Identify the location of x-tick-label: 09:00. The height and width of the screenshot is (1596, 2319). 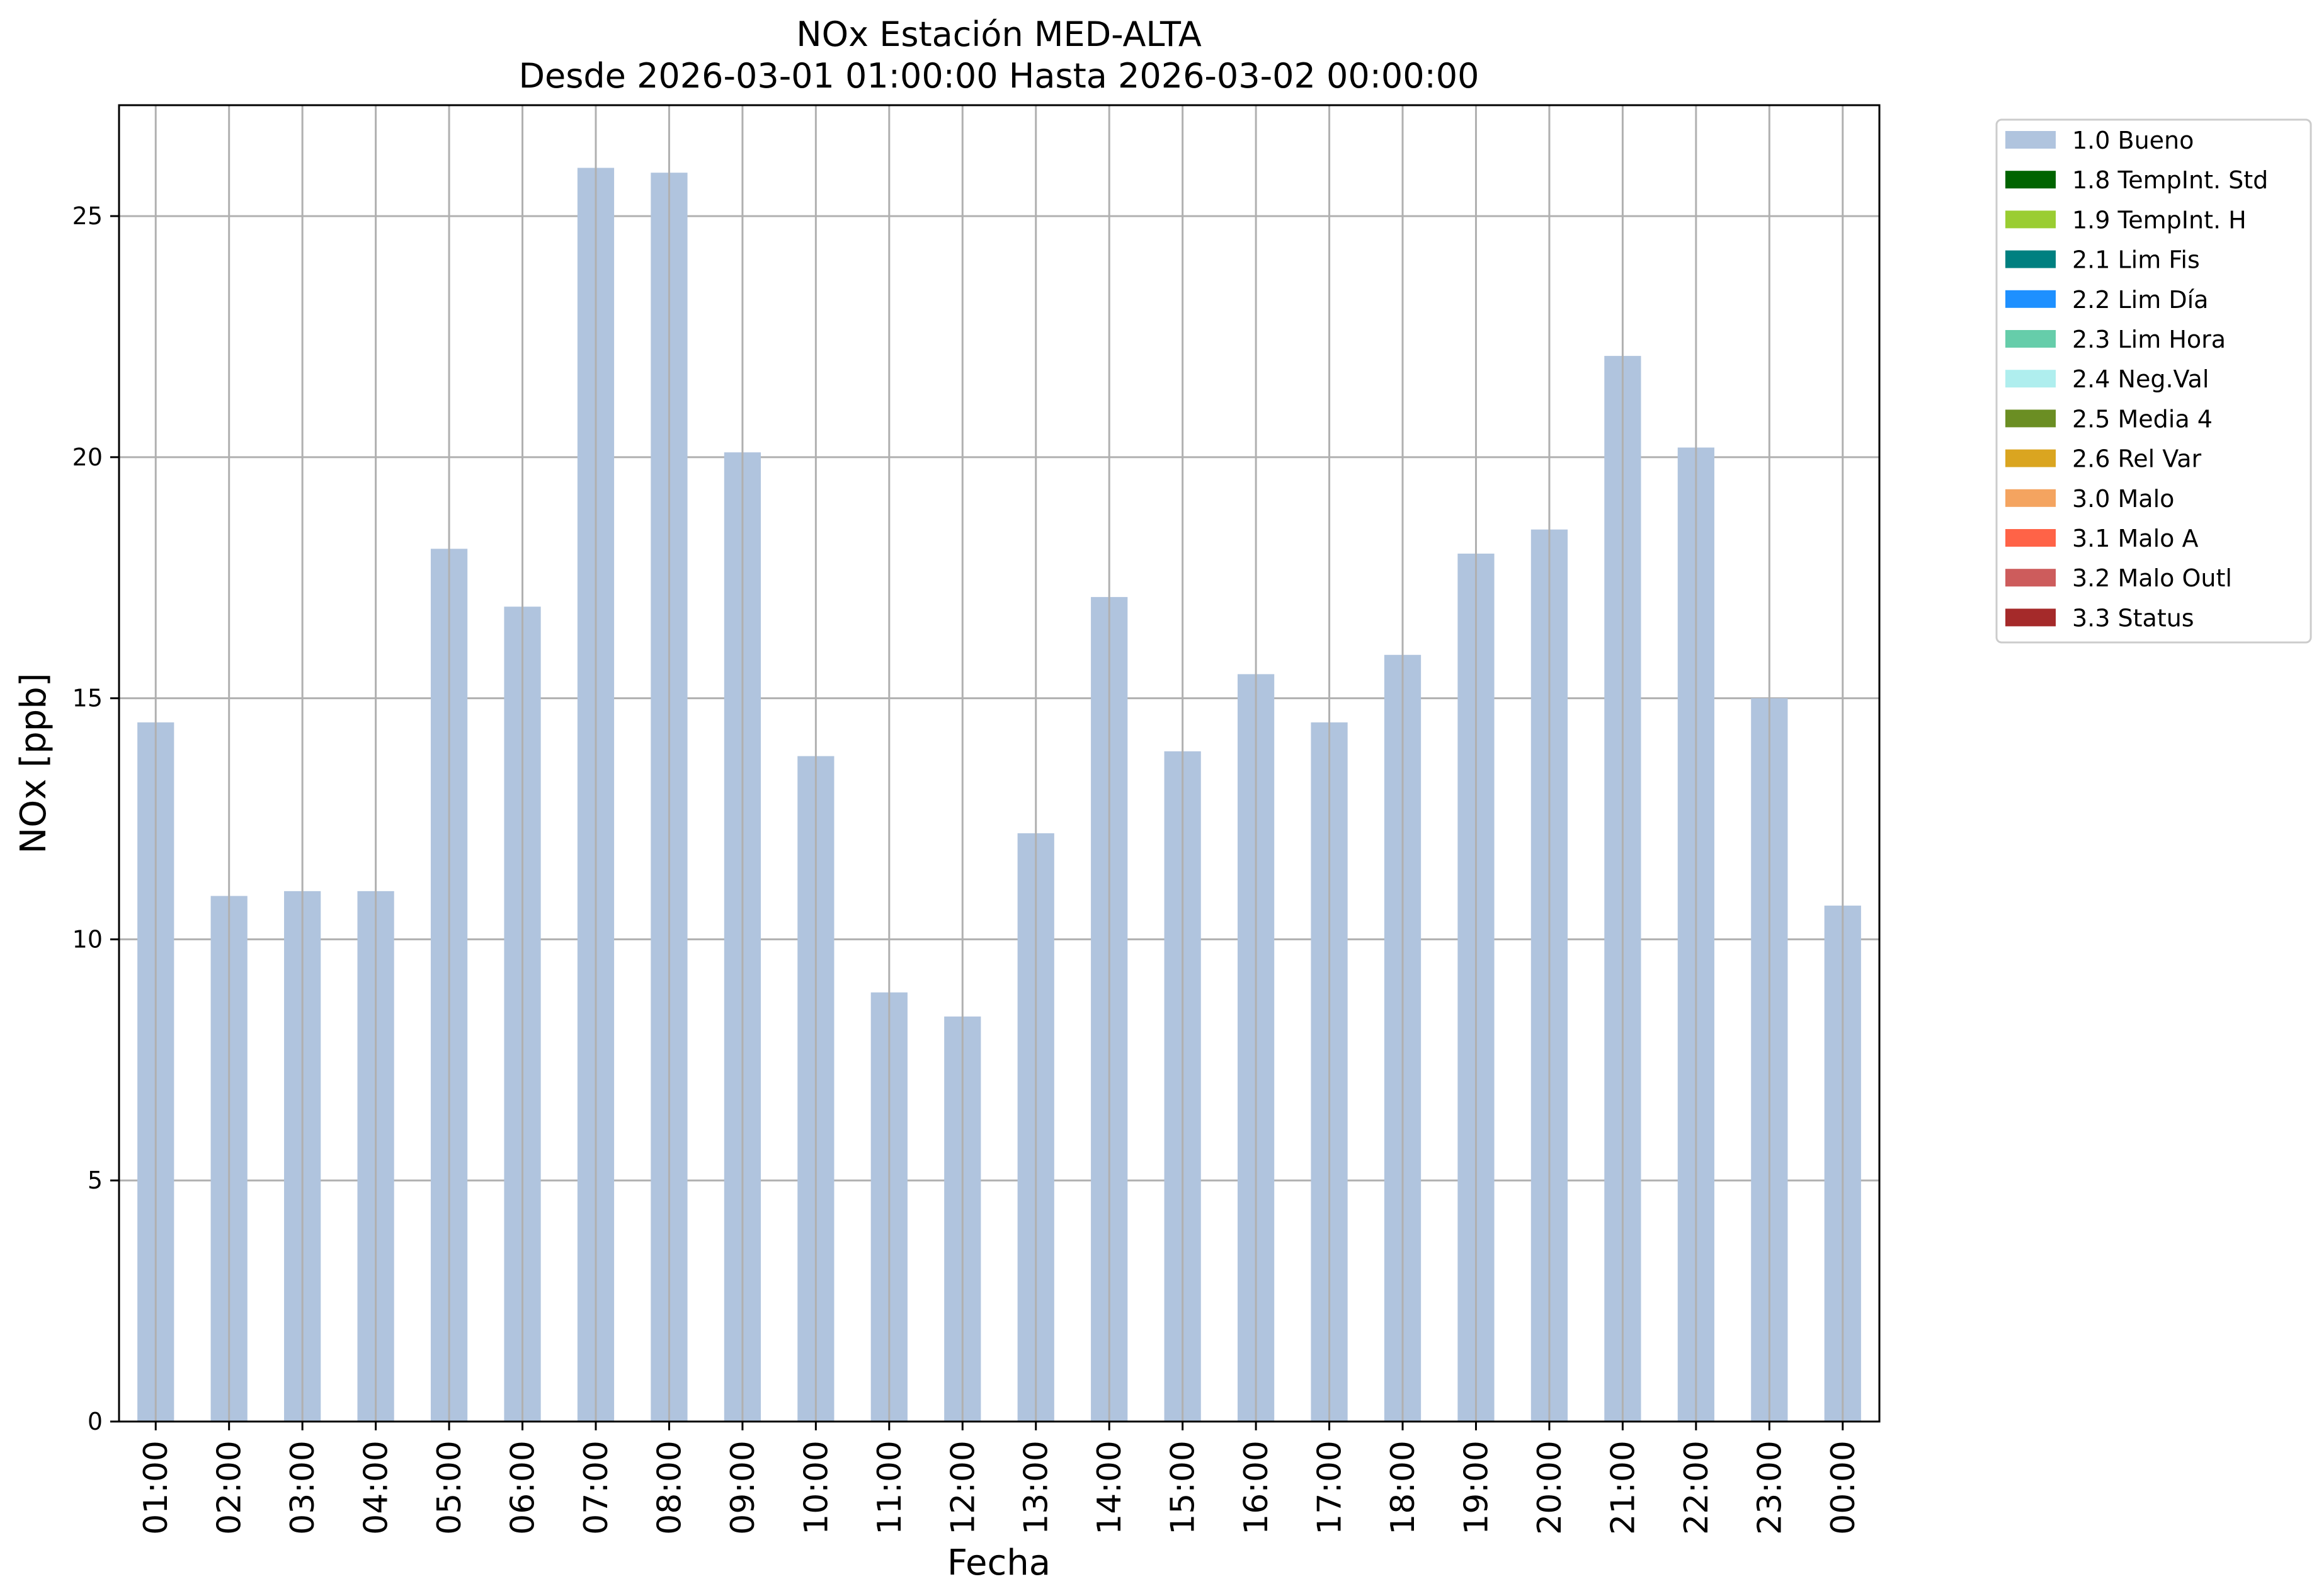
(743, 1487).